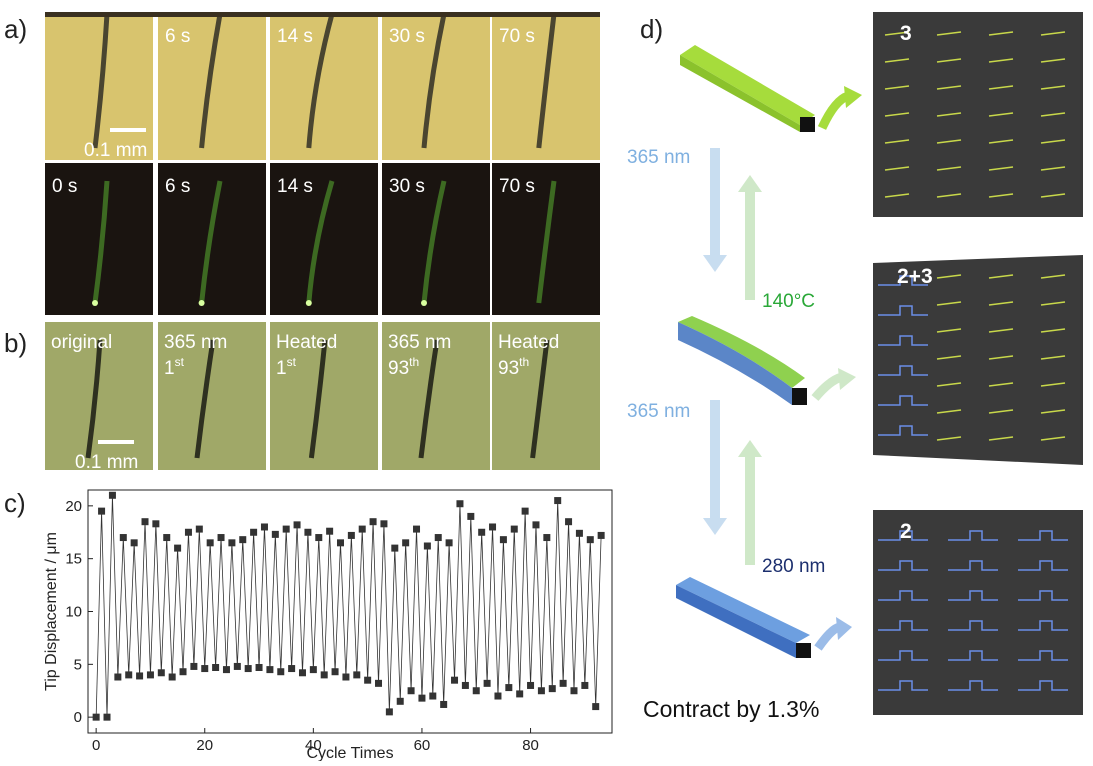  What do you see at coordinates (530, 745) in the screenshot?
I see `x-tick-label: 80` at bounding box center [530, 745].